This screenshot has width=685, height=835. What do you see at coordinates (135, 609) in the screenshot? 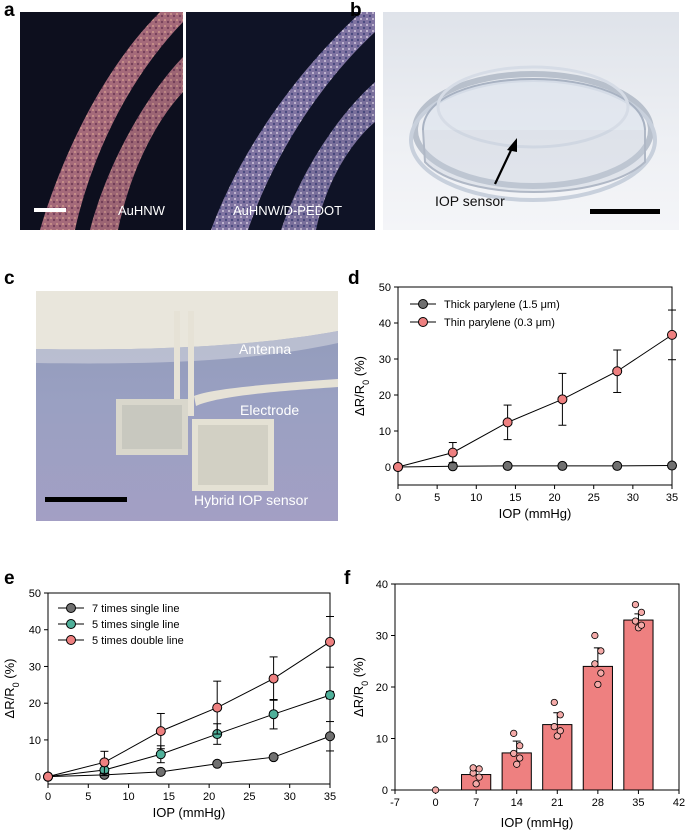
I see `chart-e-legend-label: 7 times single line` at bounding box center [135, 609].